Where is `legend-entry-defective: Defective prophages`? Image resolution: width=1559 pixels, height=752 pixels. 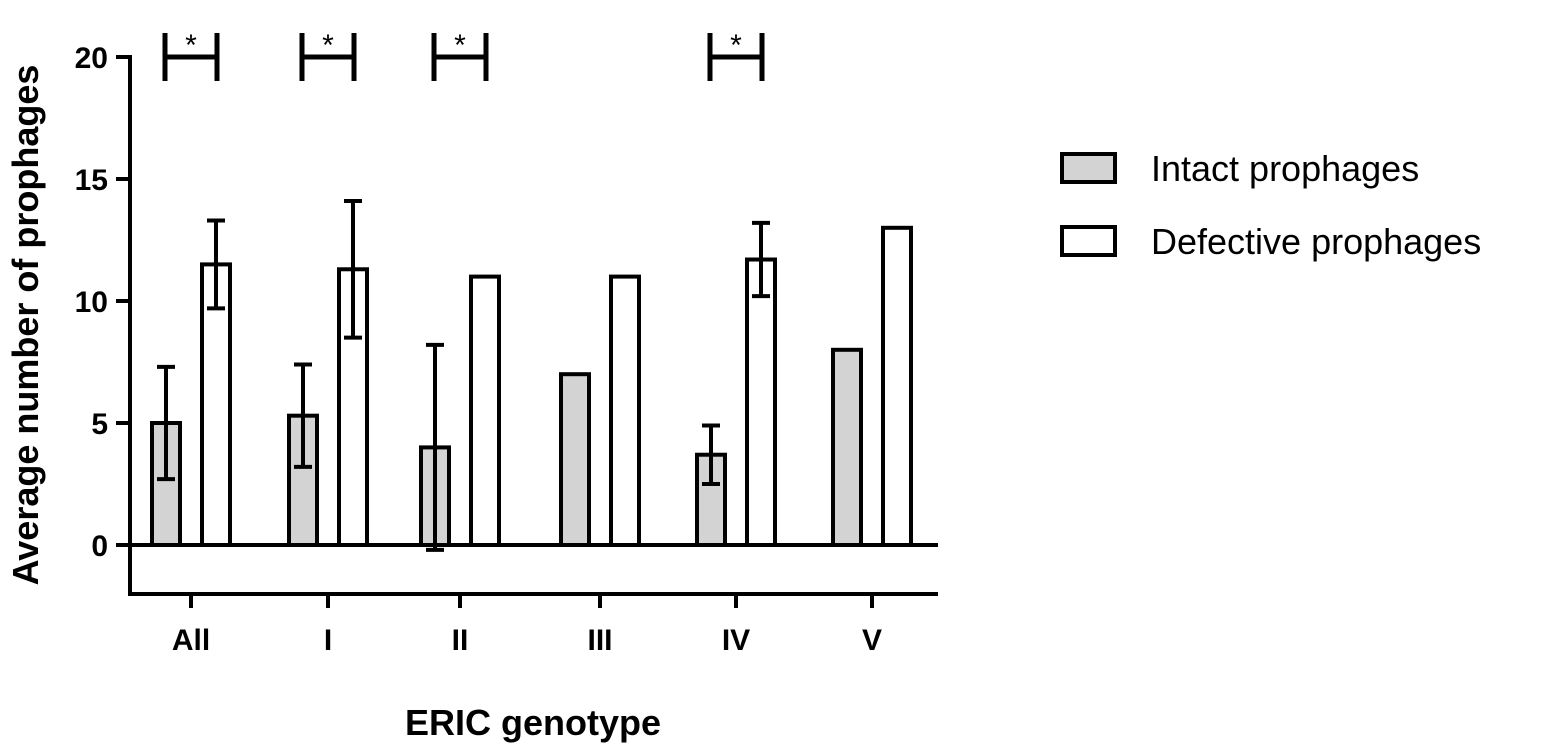
legend-entry-defective: Defective prophages is located at coordinates (1270, 241).